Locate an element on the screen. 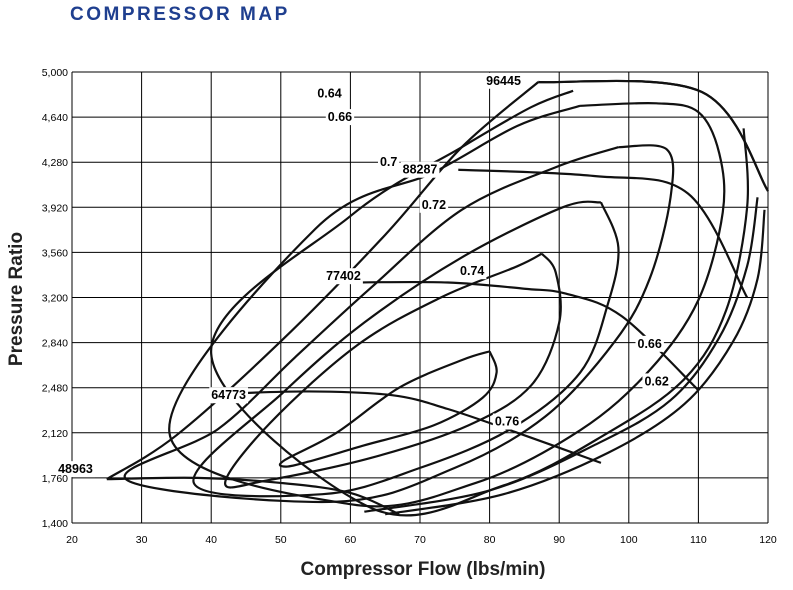  y-axis-label: Pressure Ratio is located at coordinates (16, 299).